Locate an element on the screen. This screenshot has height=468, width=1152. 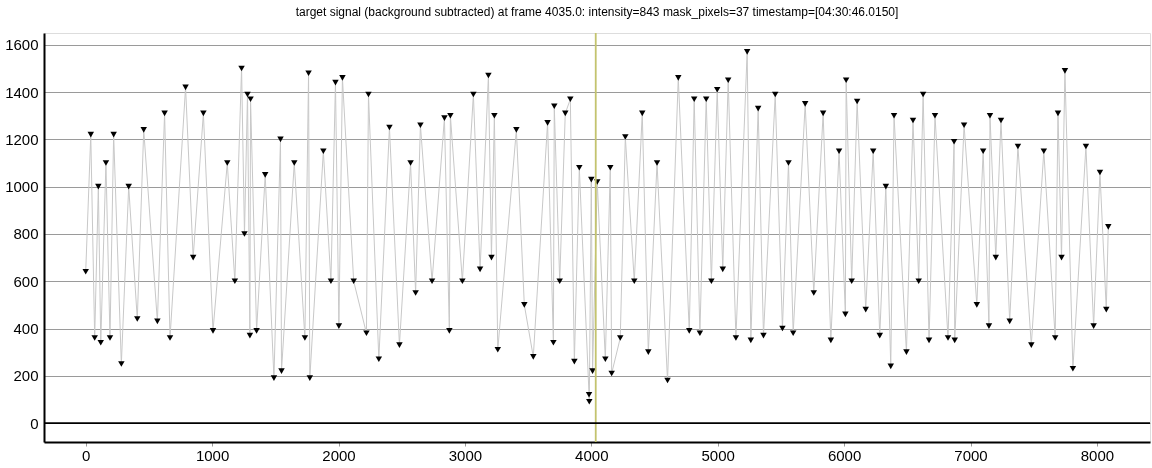
x-tick-label: 7000 is located at coordinates (971, 455).